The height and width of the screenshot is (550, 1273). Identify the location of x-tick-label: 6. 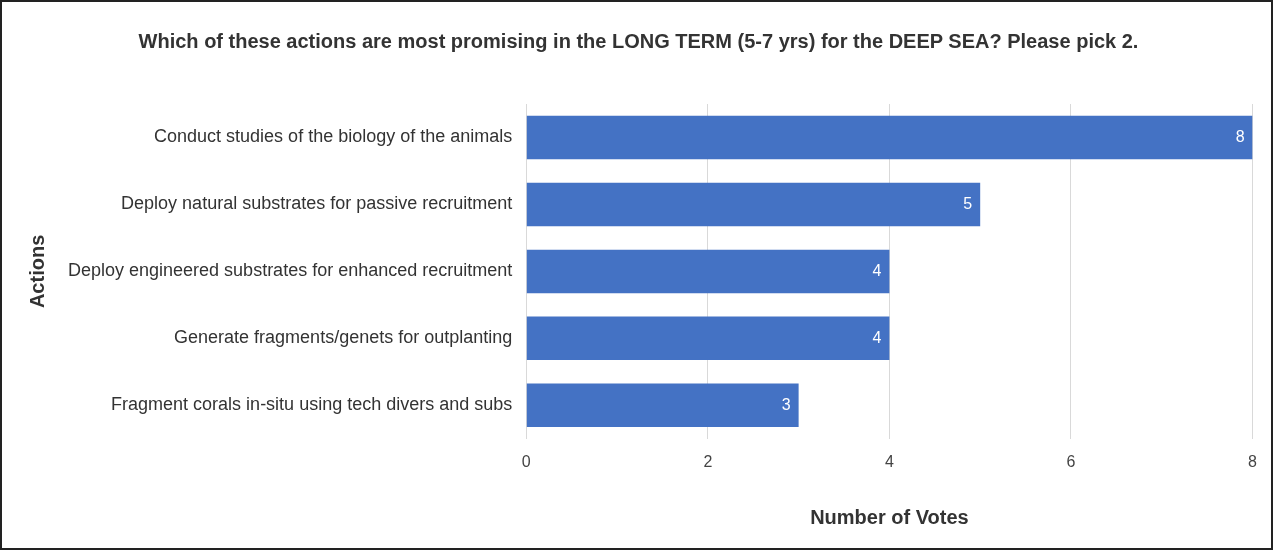
(1071, 461).